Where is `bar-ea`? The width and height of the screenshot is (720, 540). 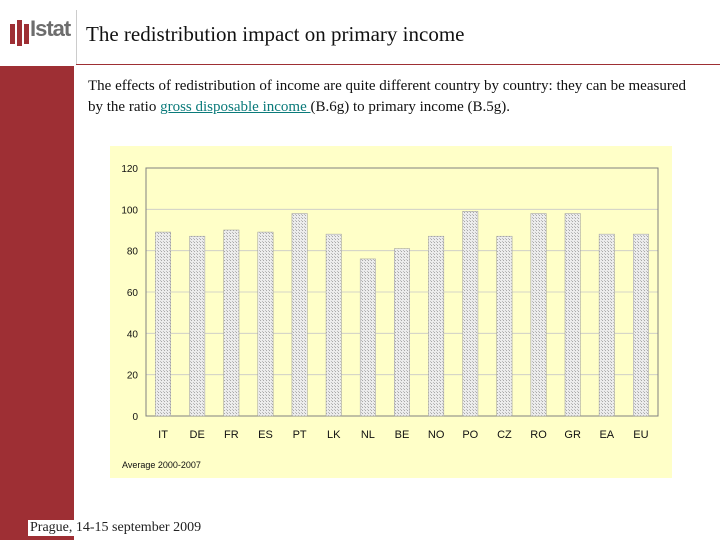
bar-ea is located at coordinates (606, 325).